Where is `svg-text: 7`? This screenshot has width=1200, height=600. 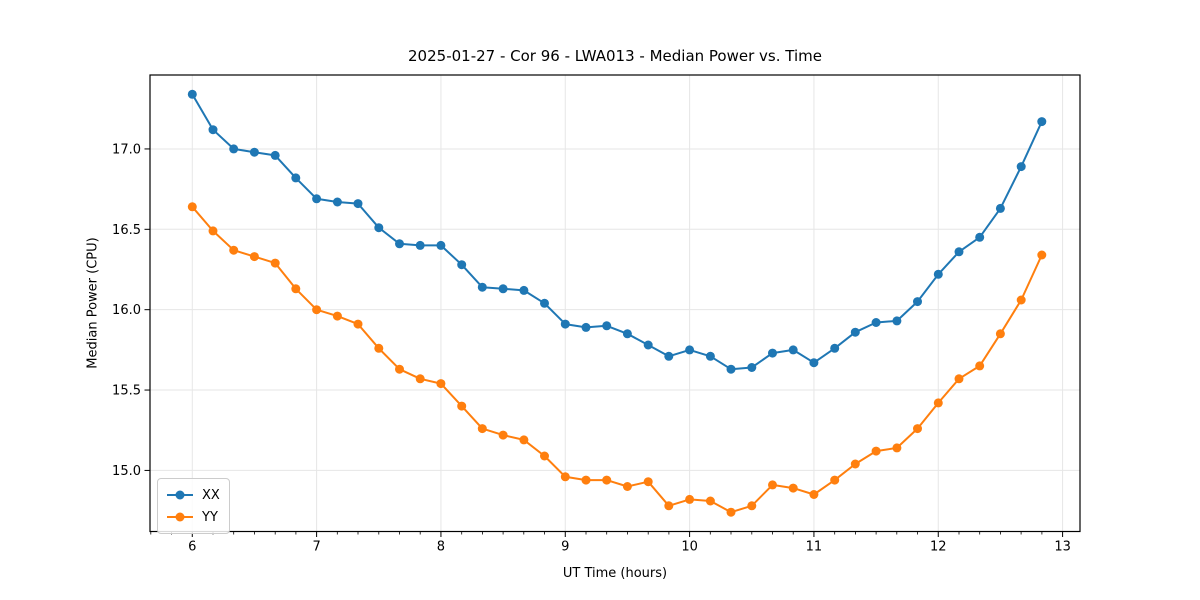 svg-text: 7 is located at coordinates (316, 547).